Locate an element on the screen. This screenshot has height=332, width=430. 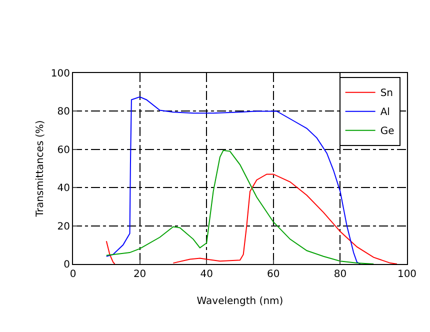
x-tick-label: 40 is located at coordinates (206, 274).